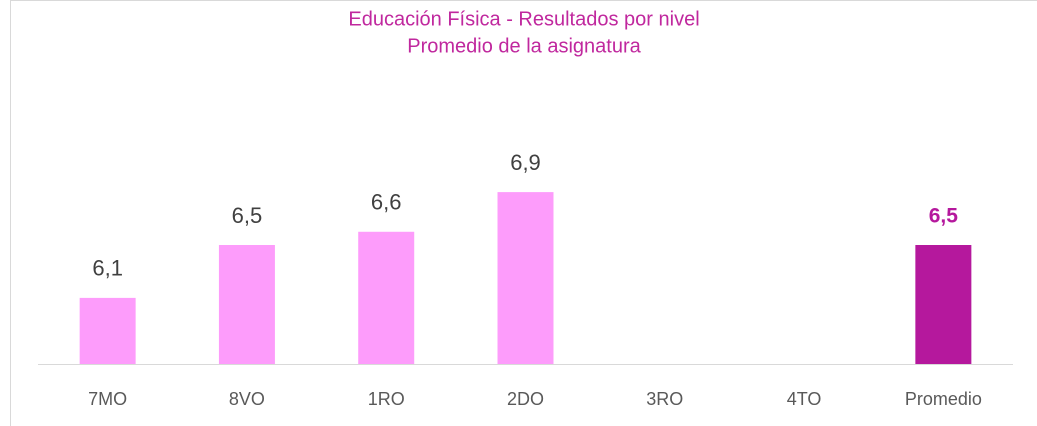  I want to click on chart-subtitle: Promedio de la asignatura, so click(524, 46).